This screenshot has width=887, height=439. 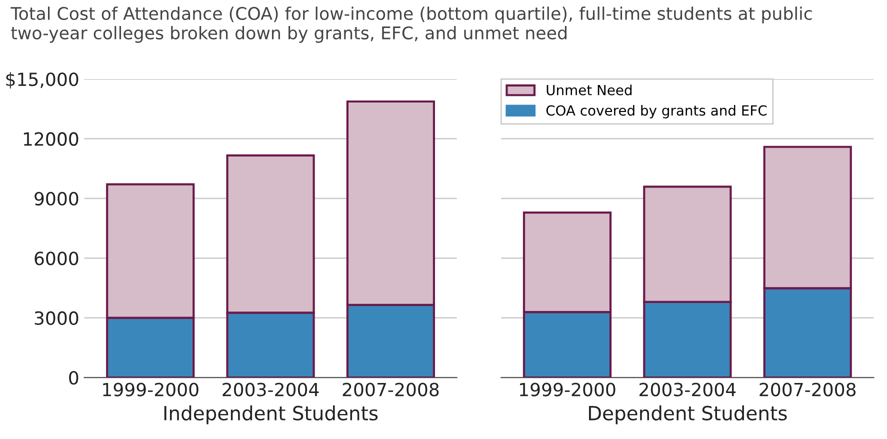 What do you see at coordinates (589, 90) in the screenshot?
I see `legend-label: Unmet Need` at bounding box center [589, 90].